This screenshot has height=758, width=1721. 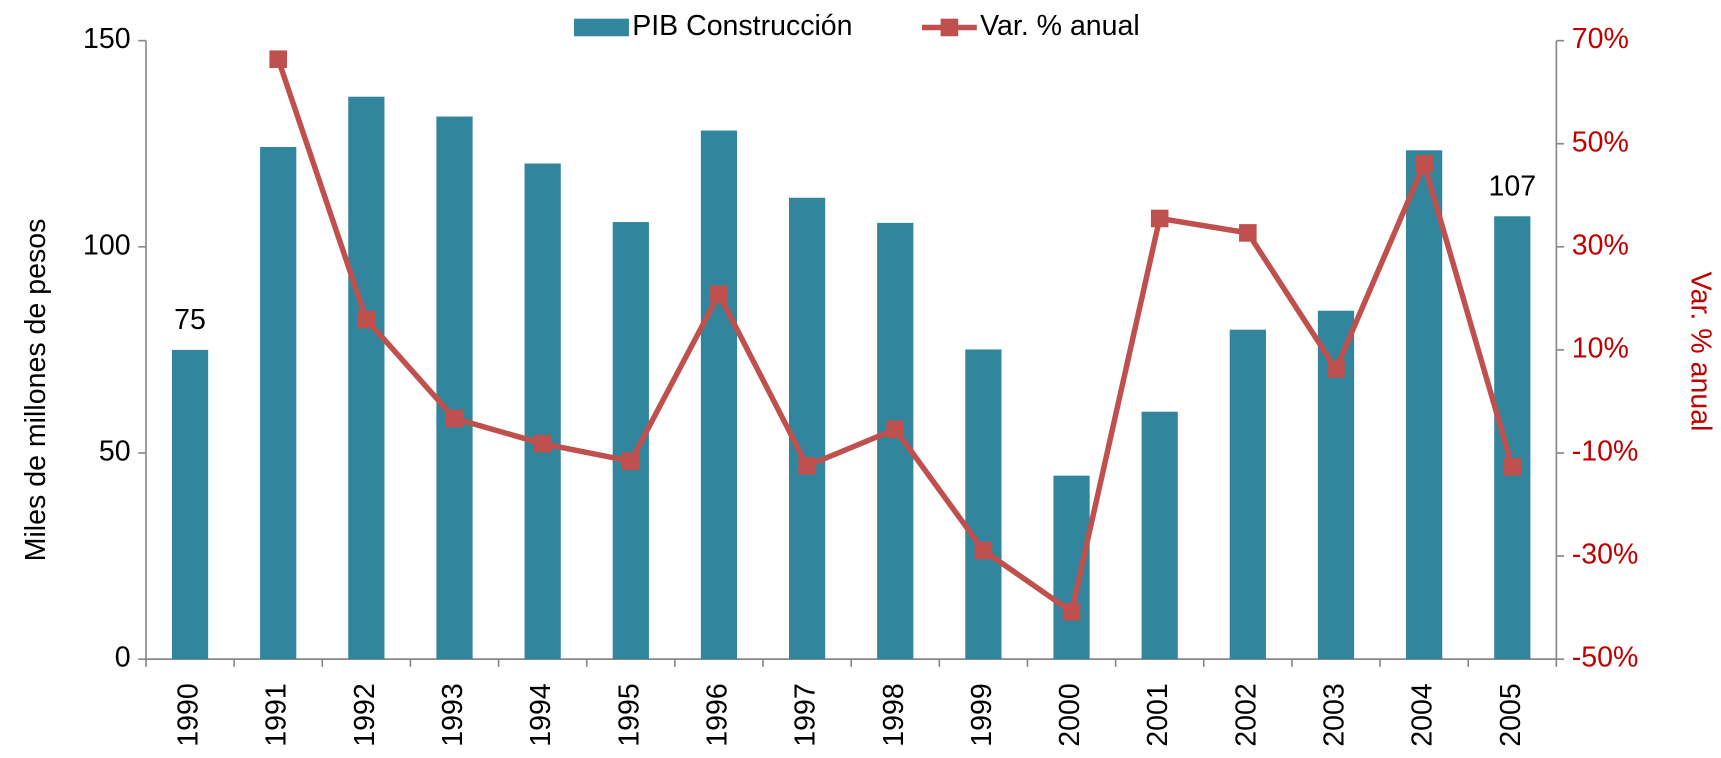 I want to click on x-tick-label: 2001, so click(x=1158, y=715).